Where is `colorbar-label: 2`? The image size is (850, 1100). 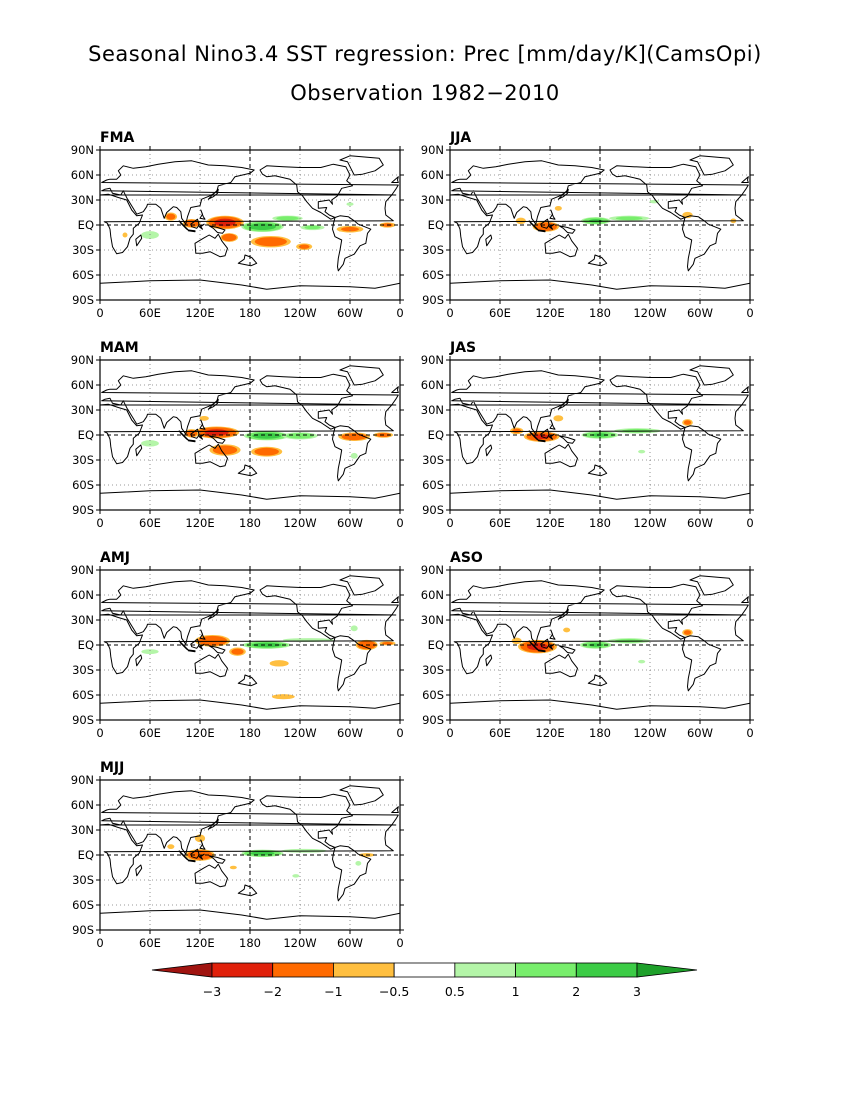 colorbar-label: 2 is located at coordinates (576, 991).